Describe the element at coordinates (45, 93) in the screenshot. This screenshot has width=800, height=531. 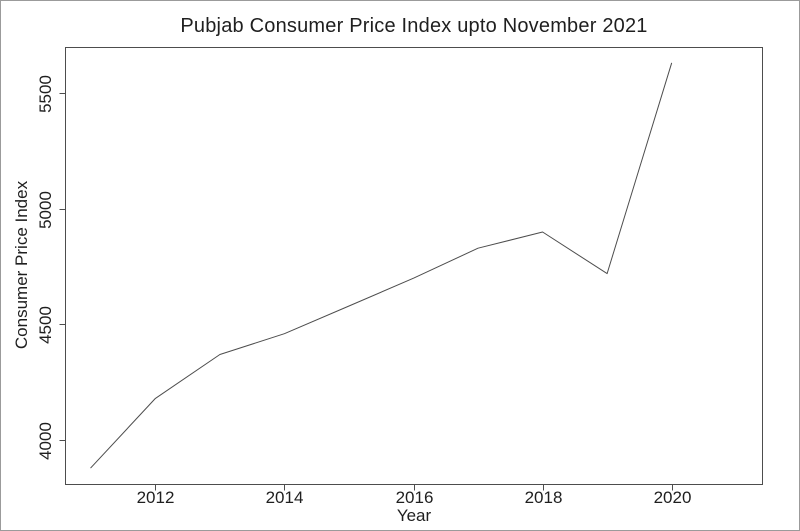
I see `y-tick-label: 5500` at that location.